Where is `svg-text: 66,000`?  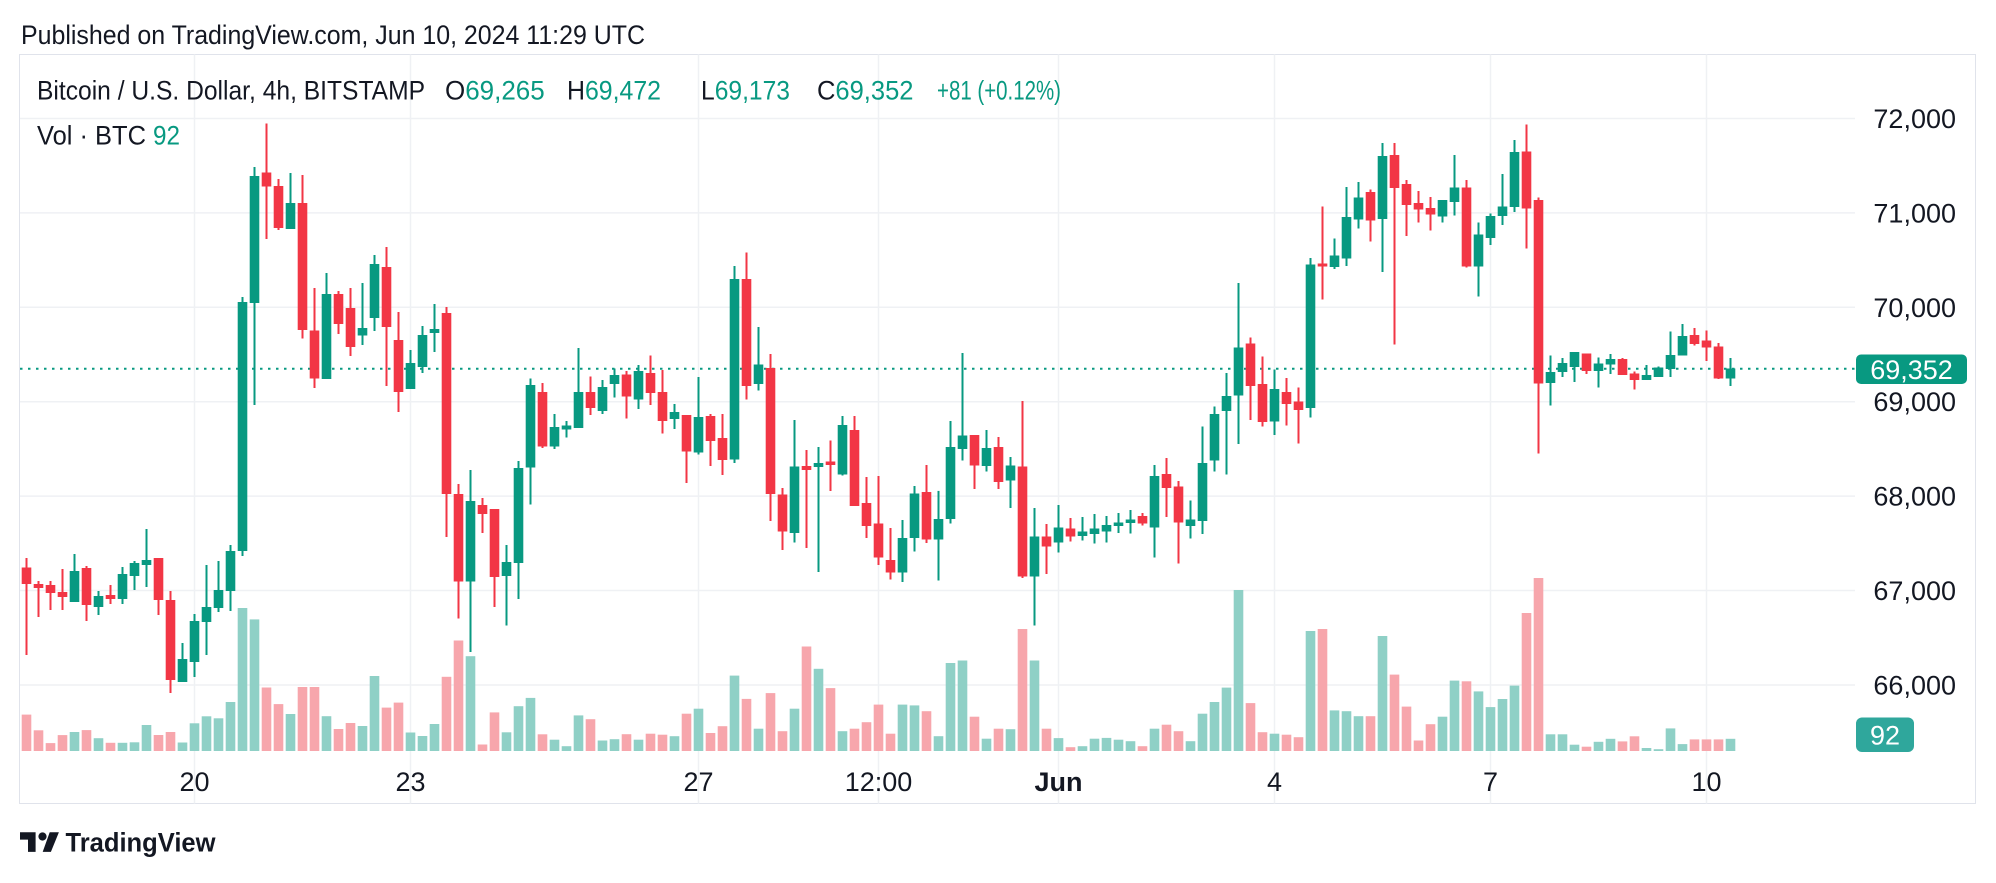
svg-text: 66,000 is located at coordinates (1914, 686).